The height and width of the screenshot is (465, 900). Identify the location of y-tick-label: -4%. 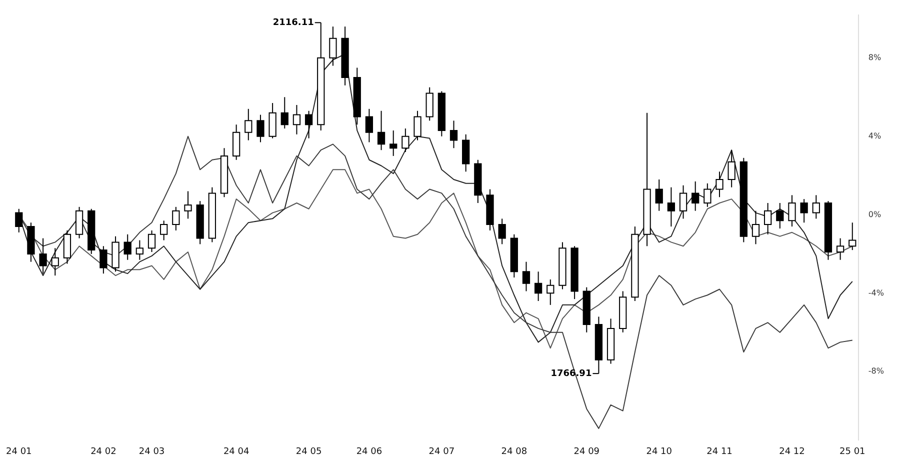
(876, 293).